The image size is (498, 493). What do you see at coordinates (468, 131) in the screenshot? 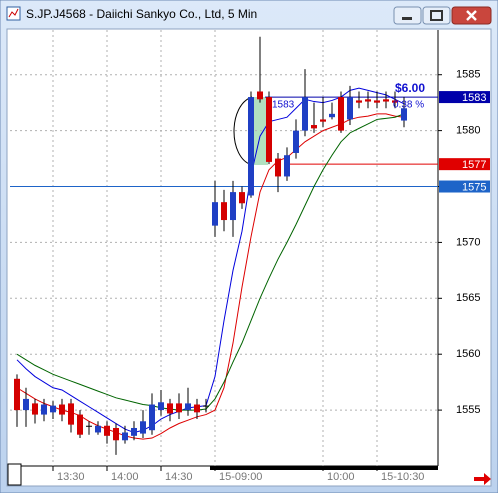
I see `y-tick-label: 1580` at bounding box center [468, 131].